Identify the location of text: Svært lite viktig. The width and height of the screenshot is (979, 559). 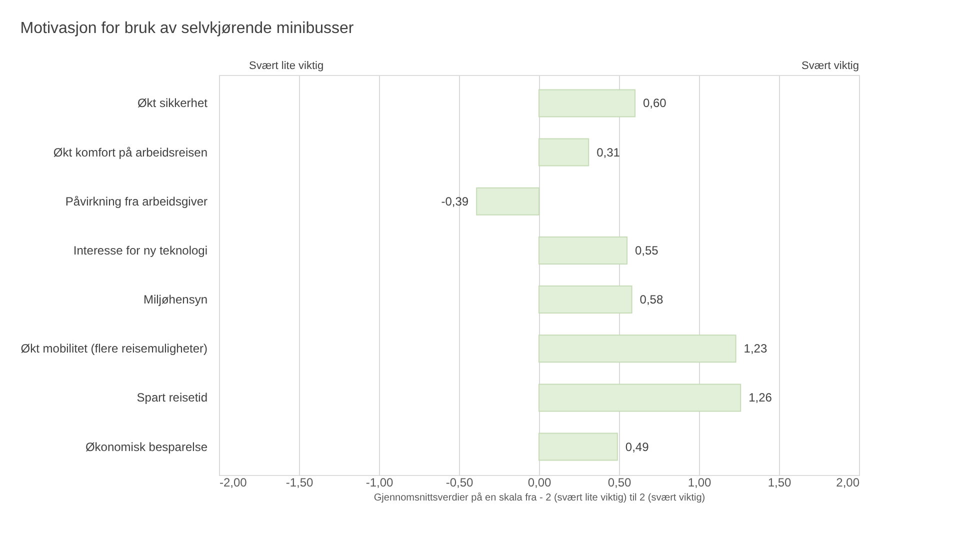
(286, 66).